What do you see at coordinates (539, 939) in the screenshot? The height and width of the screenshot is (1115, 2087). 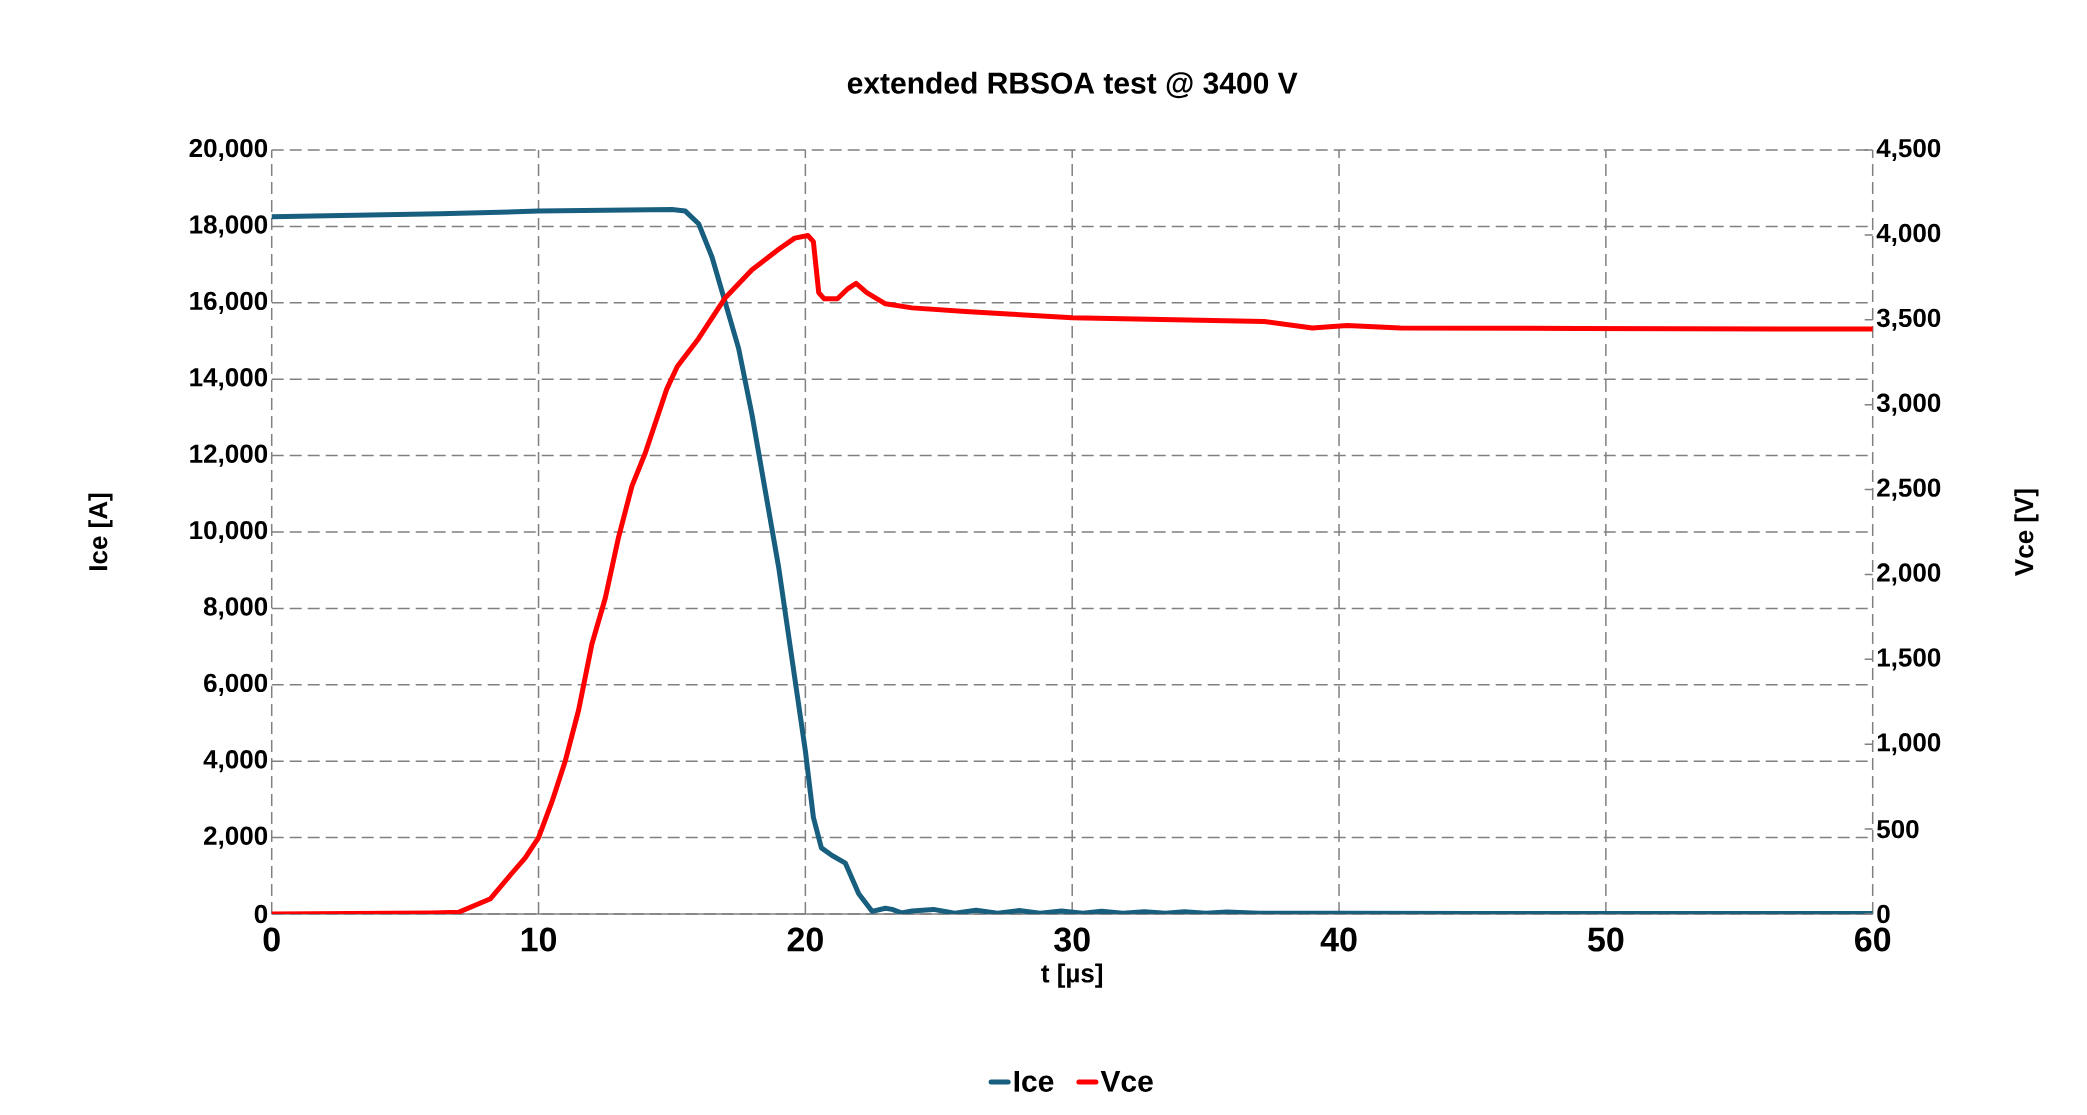 I see `x-tick-label: 10` at bounding box center [539, 939].